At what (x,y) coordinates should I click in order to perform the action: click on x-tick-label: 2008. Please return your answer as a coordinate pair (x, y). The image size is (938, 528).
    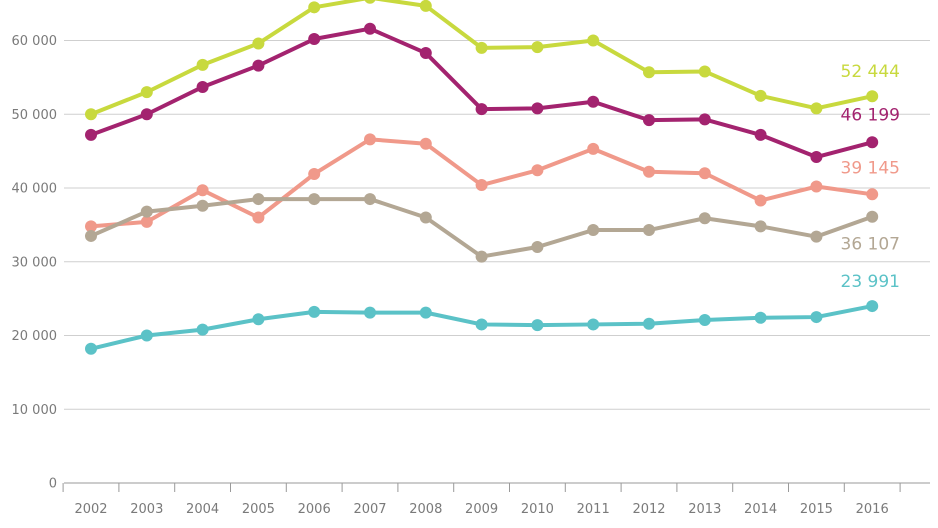
    Looking at the image, I should click on (425, 509).